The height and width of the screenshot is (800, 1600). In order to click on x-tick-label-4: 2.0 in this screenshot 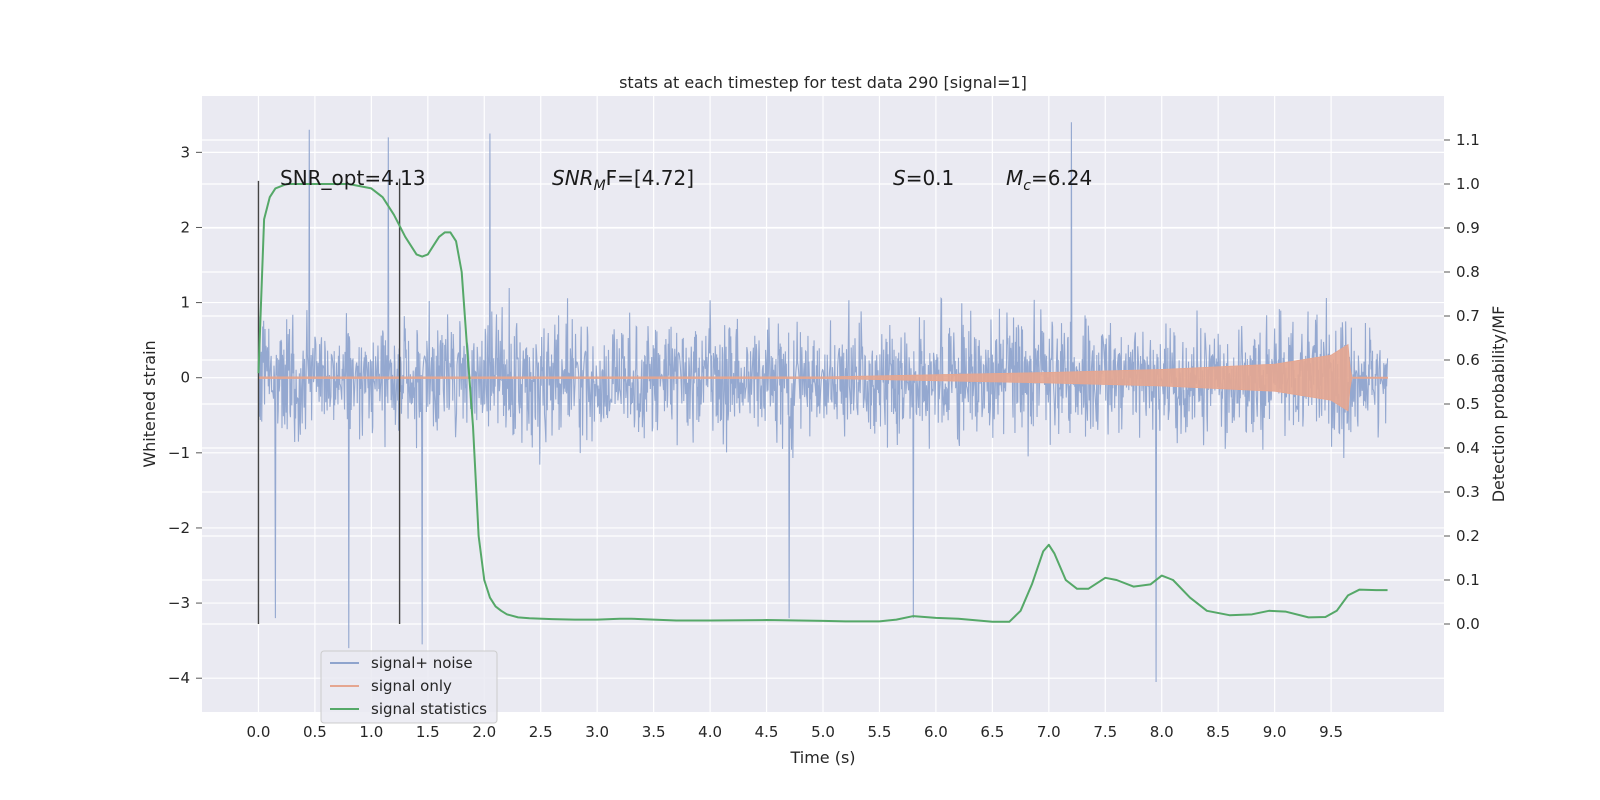, I will do `click(484, 732)`.